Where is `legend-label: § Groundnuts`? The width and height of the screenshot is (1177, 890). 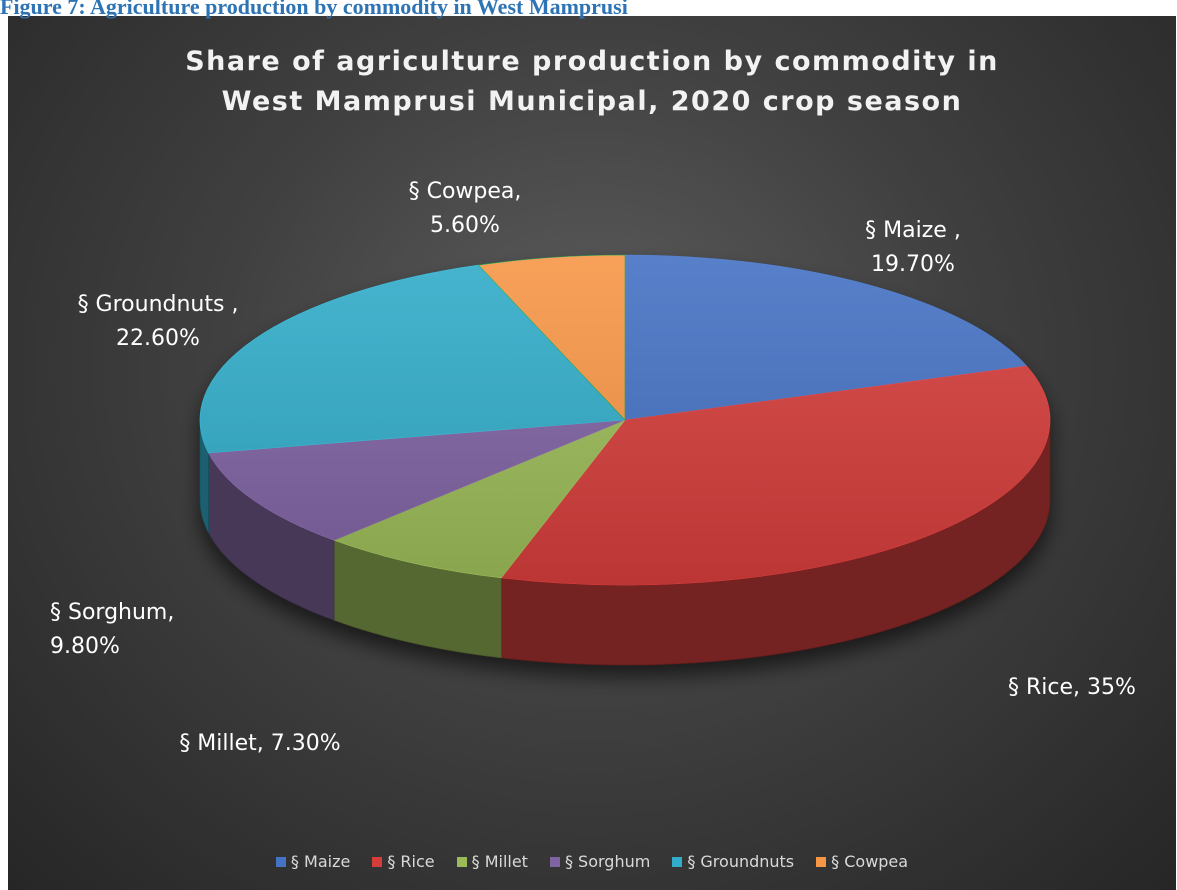
legend-label: § Groundnuts is located at coordinates (741, 861).